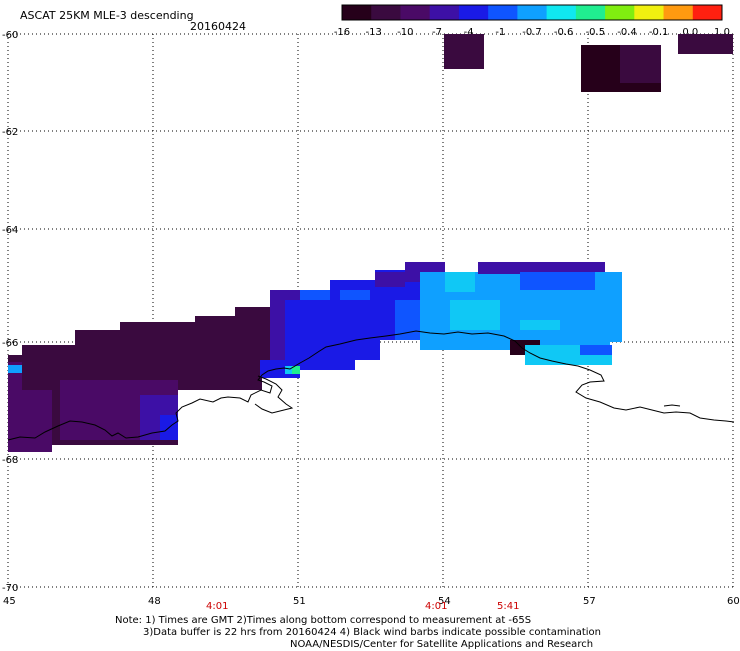  I want to click on colorbar-tick-label: -0.4, so click(627, 32).